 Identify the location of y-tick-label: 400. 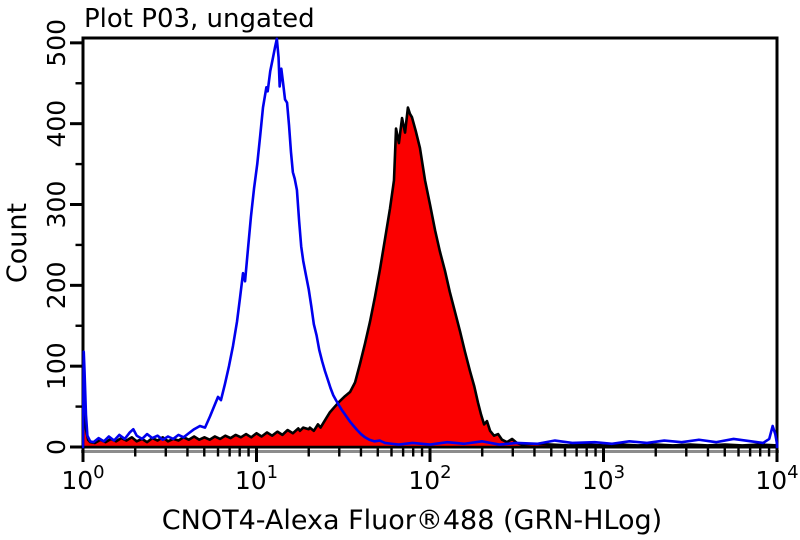
(56, 124).